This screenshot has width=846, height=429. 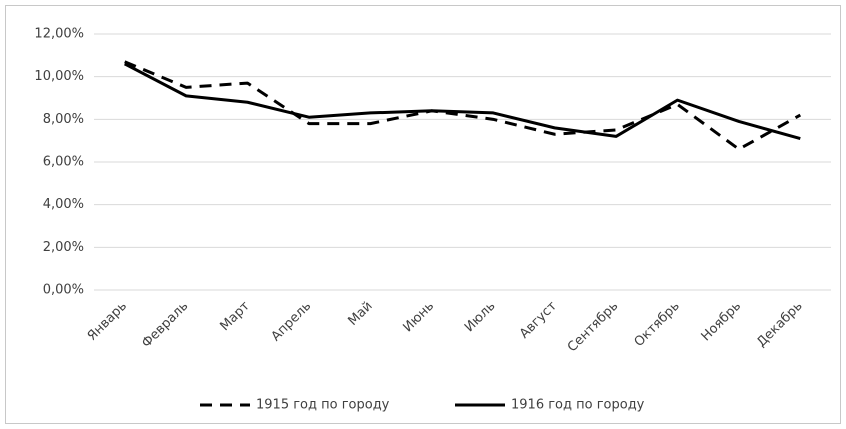 What do you see at coordinates (462, 101) in the screenshot?
I see `series-line` at bounding box center [462, 101].